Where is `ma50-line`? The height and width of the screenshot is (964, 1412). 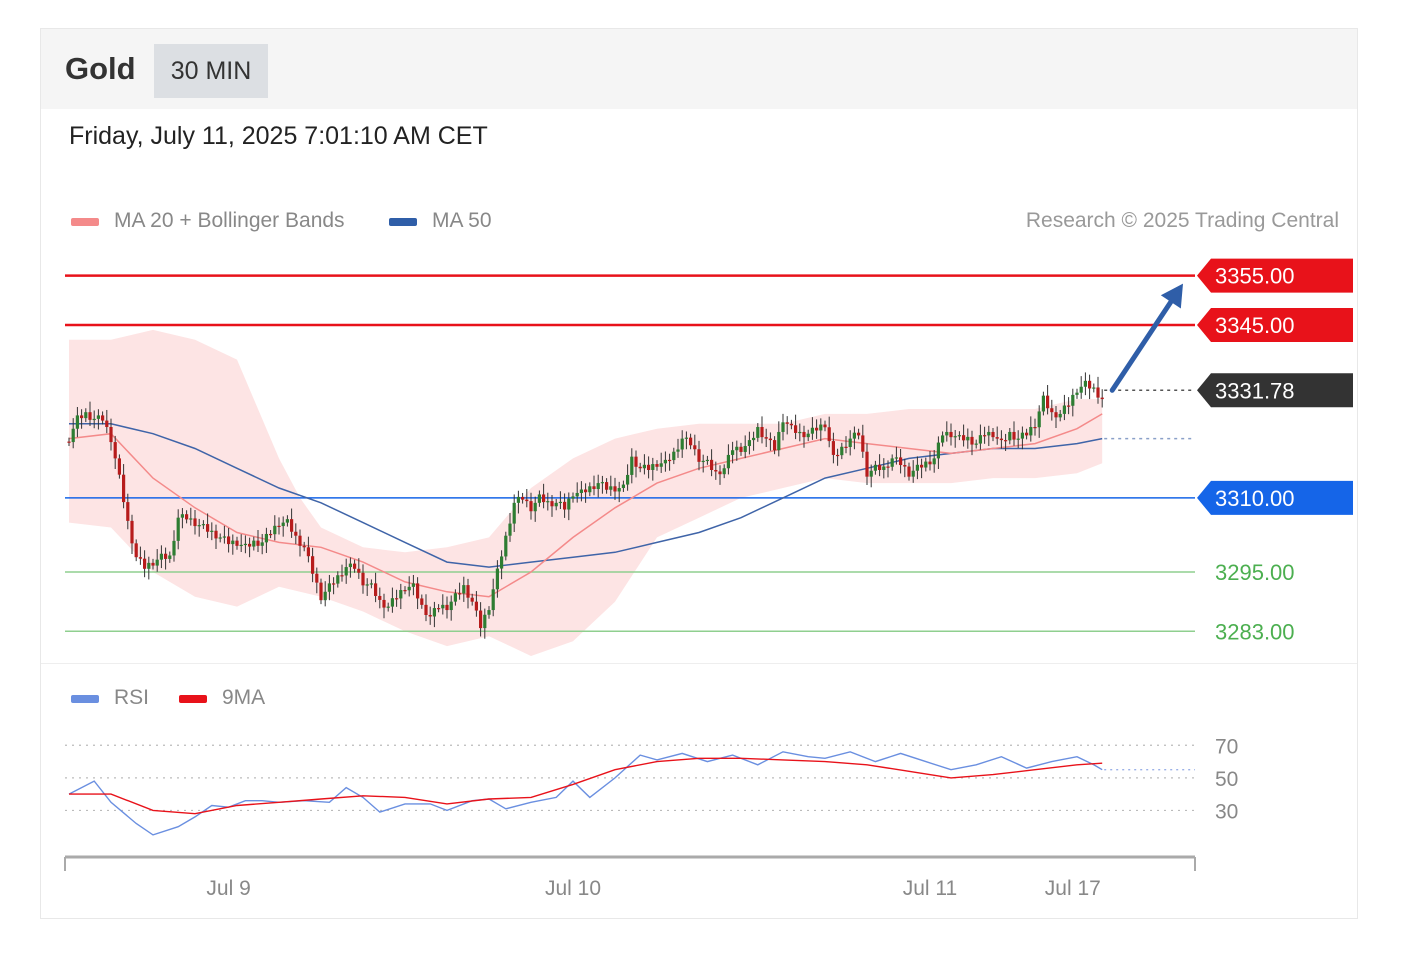
ma50-line is located at coordinates (586, 495).